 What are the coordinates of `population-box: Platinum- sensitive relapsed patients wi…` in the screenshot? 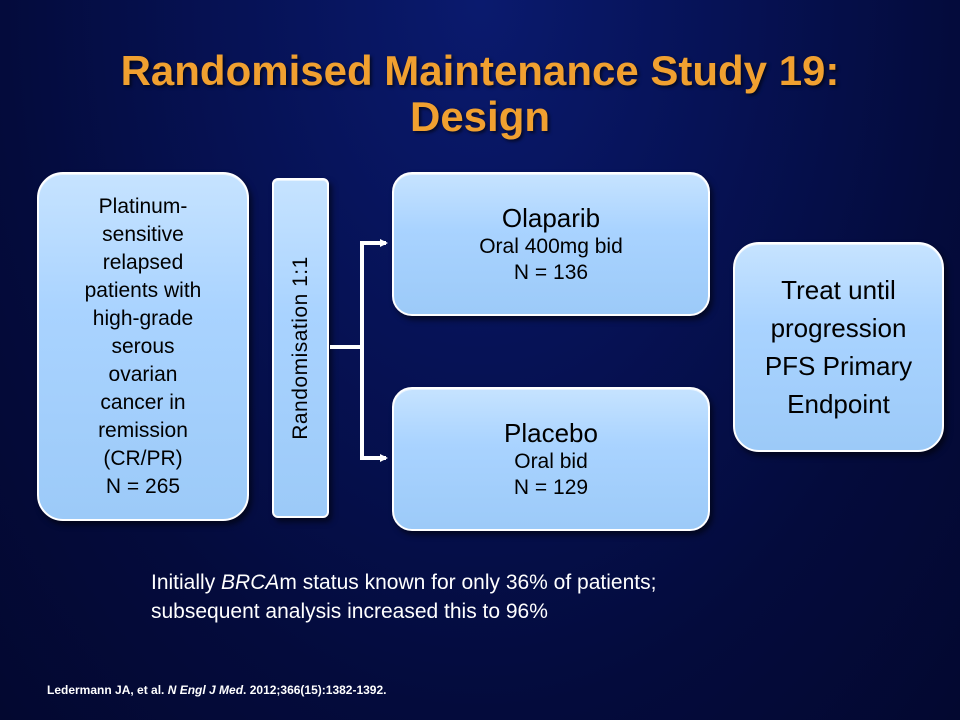 It's located at (143, 346).